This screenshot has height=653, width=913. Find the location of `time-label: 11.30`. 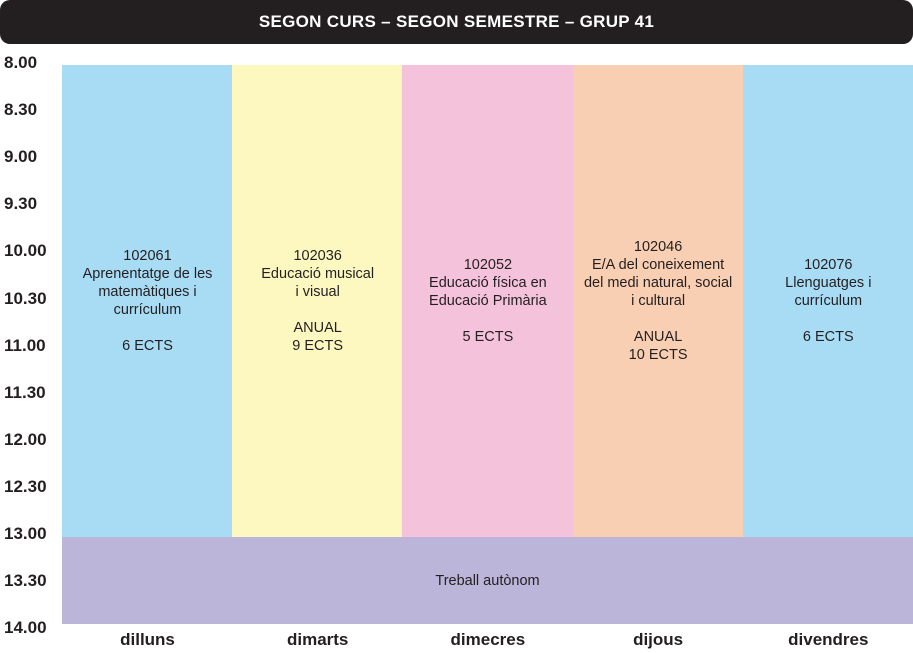

time-label: 11.30 is located at coordinates (25, 392).